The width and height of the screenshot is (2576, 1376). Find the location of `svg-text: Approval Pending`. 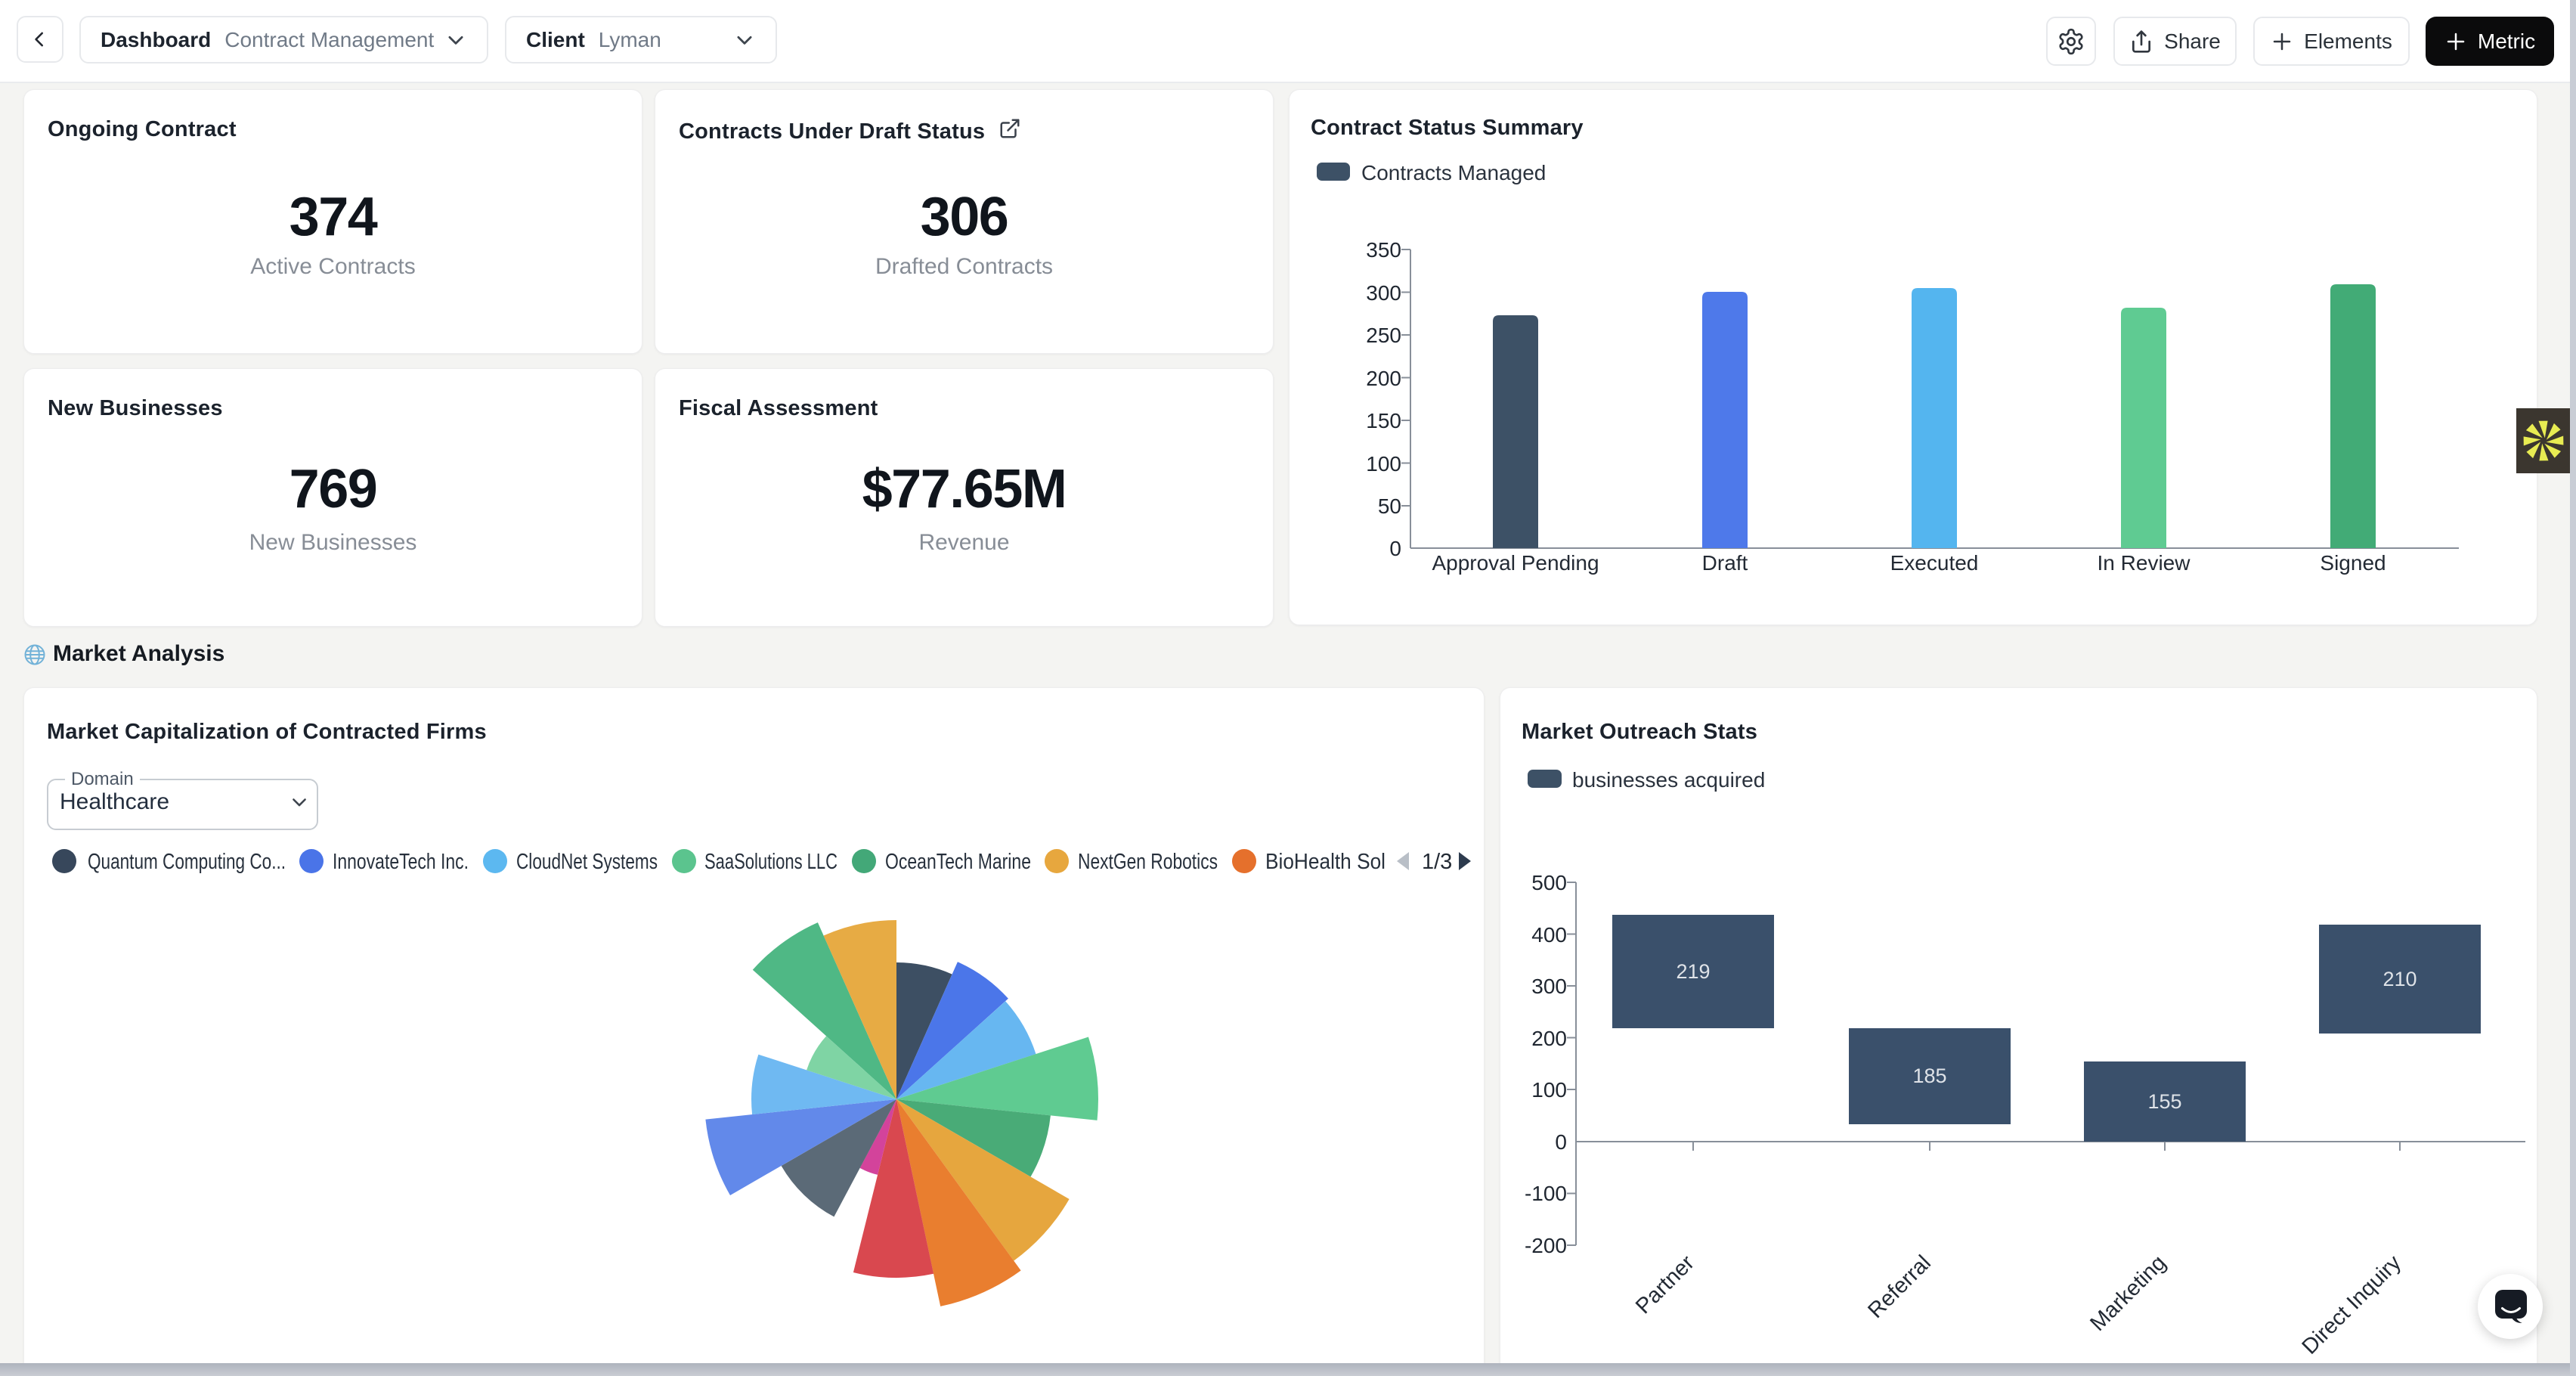

svg-text: Approval Pending is located at coordinates (1515, 563).